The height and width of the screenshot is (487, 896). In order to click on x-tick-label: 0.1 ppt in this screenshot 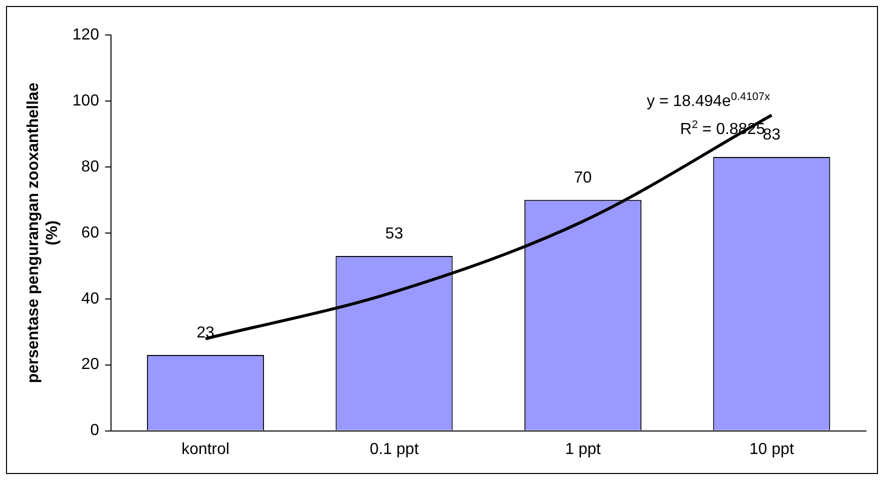, I will do `click(395, 449)`.